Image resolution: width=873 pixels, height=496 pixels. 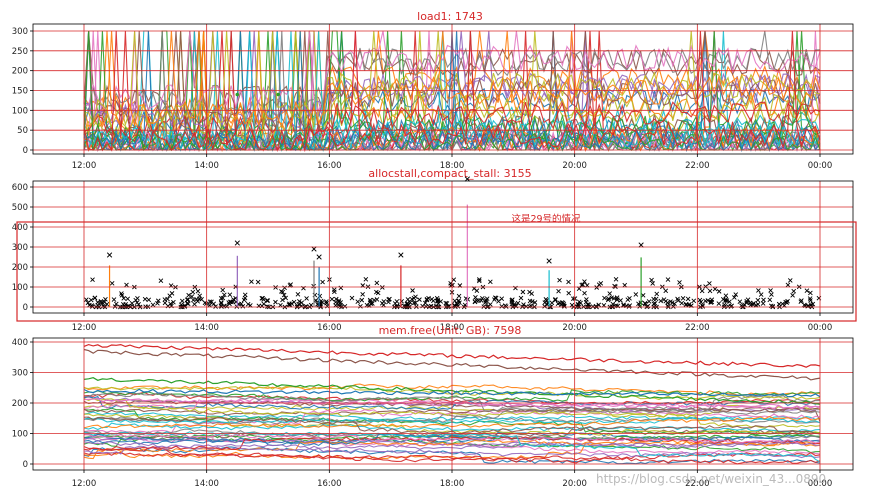 What do you see at coordinates (20, 188) in the screenshot?
I see `y-tick-label: 600` at bounding box center [20, 188].